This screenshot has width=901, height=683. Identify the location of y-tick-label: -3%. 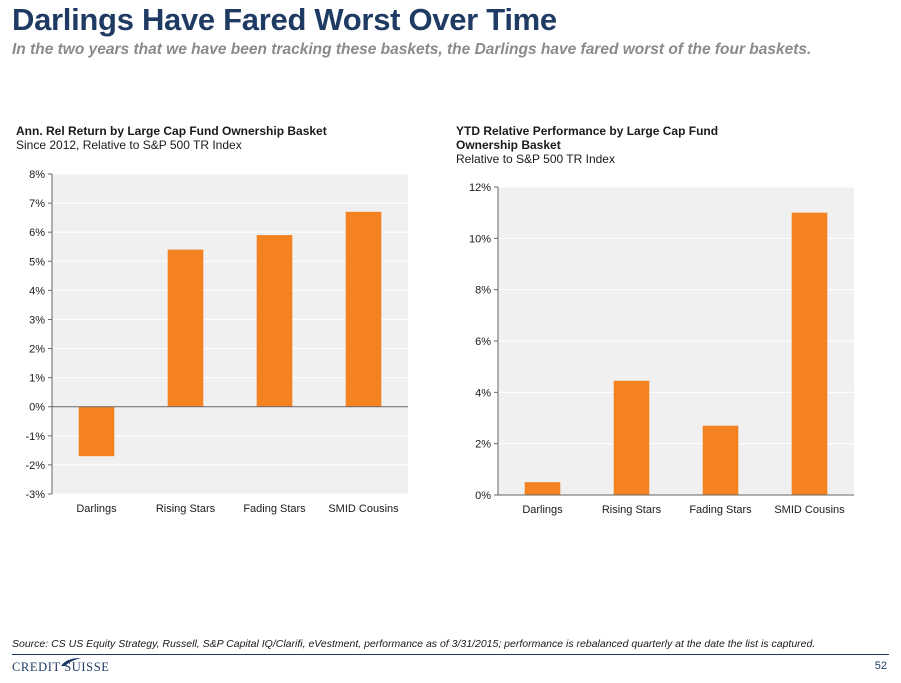
(35, 495).